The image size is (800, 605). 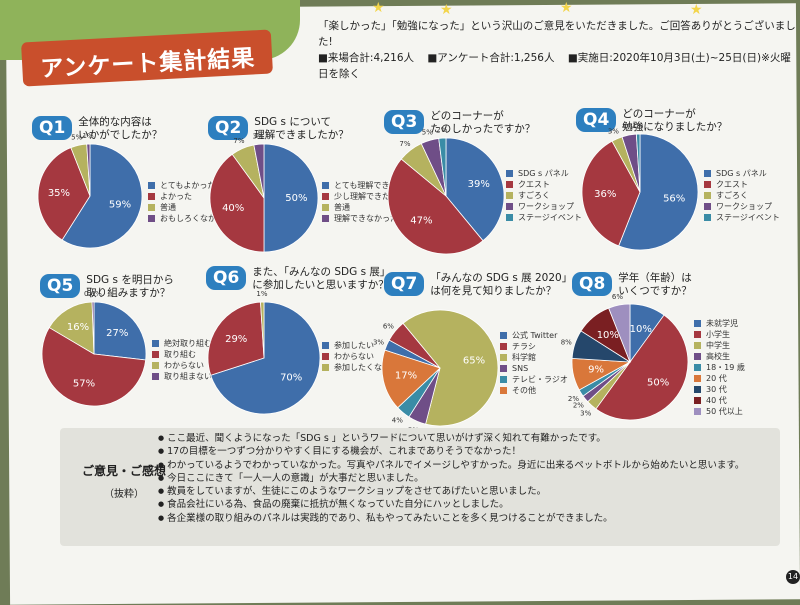 What do you see at coordinates (360, 202) in the screenshot?
I see `chart-legend: とても理解できた 少し理解できた 普通 理解できなかった` at bounding box center [360, 202].